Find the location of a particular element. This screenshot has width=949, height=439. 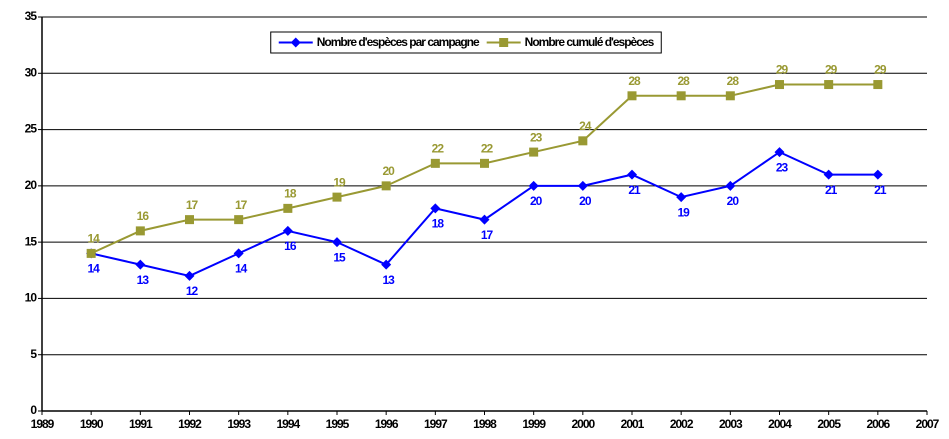

x-tick-label: 1990 is located at coordinates (92, 424).